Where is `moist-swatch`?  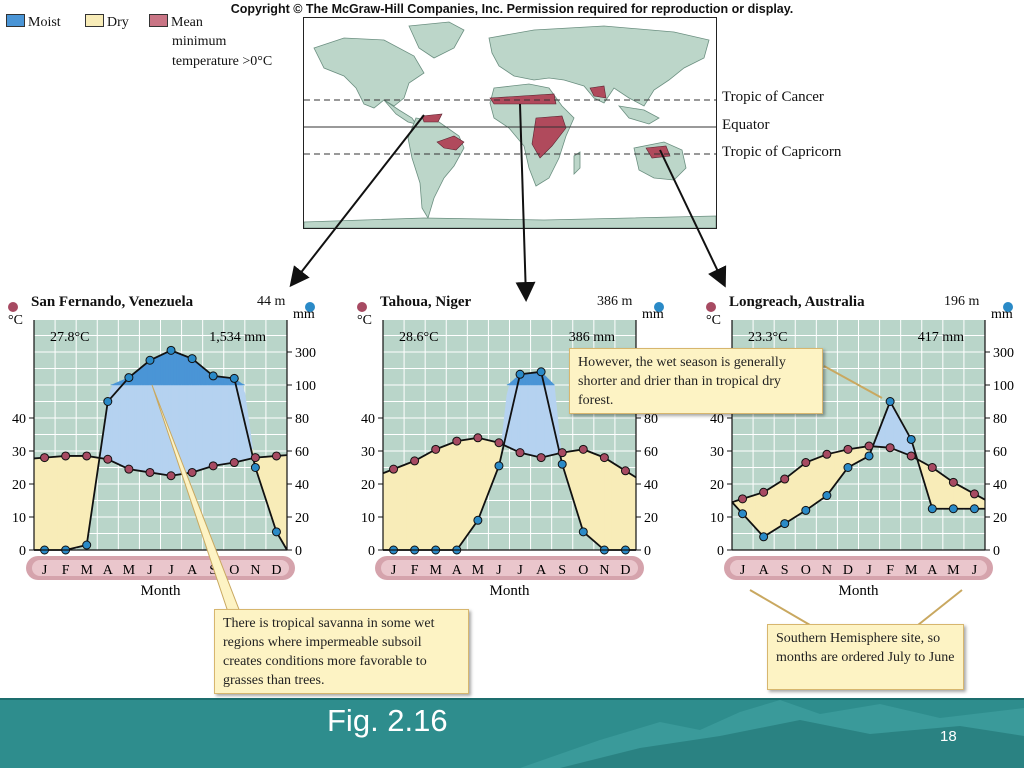 moist-swatch is located at coordinates (15, 20).